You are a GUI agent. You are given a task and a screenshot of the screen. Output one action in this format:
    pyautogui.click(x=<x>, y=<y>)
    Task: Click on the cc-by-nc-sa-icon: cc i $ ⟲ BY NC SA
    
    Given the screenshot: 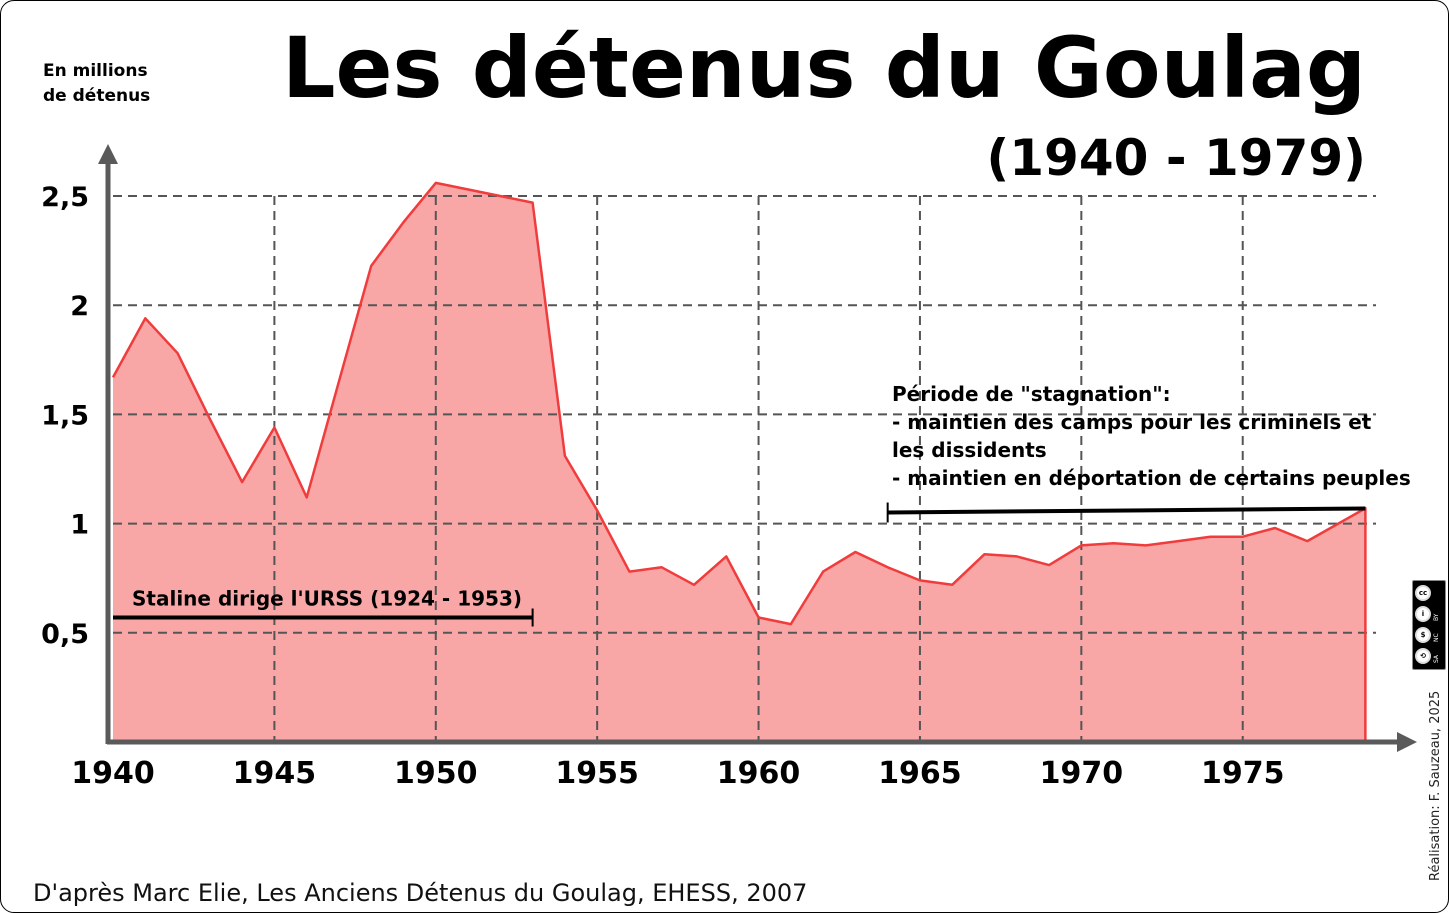 What is the action you would take?
    pyautogui.click(x=1429, y=625)
    